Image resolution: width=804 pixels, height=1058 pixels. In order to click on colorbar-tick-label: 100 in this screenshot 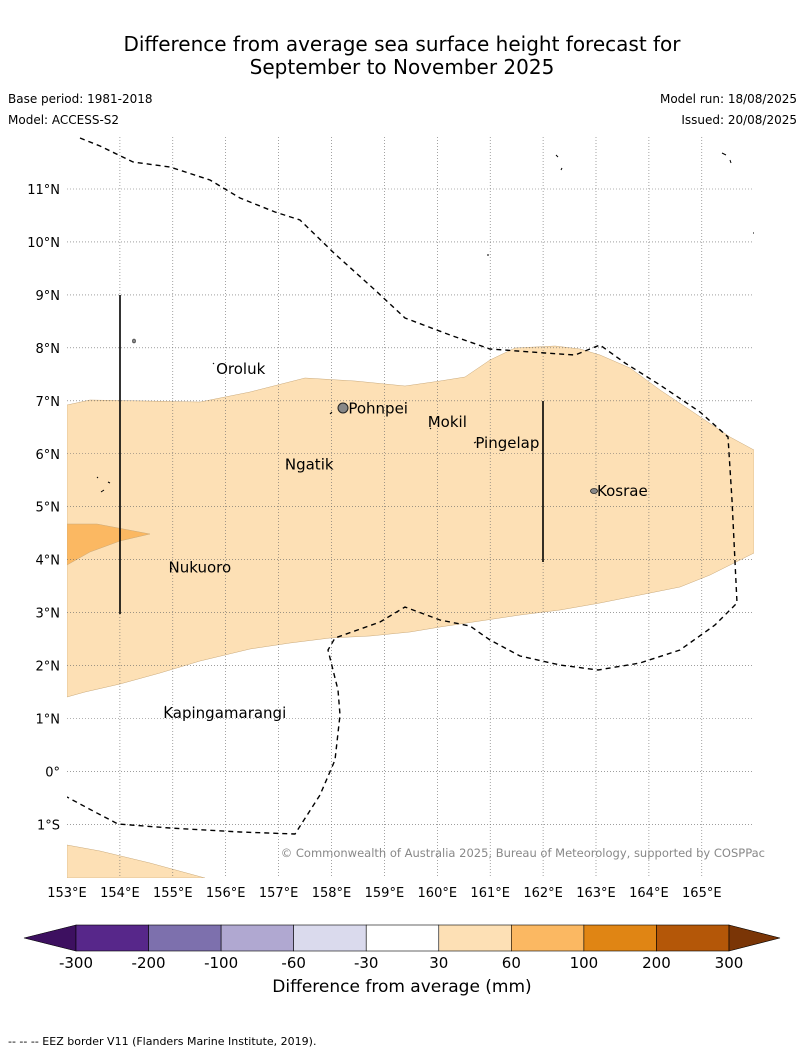, I will do `click(584, 963)`.